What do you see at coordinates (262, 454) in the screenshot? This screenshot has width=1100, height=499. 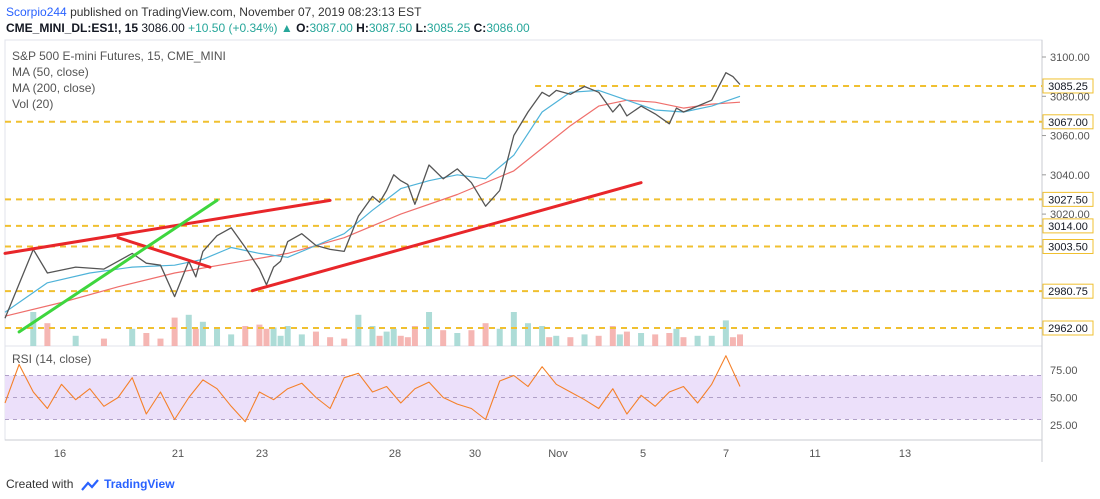 I see `time-axis-label: 23` at bounding box center [262, 454].